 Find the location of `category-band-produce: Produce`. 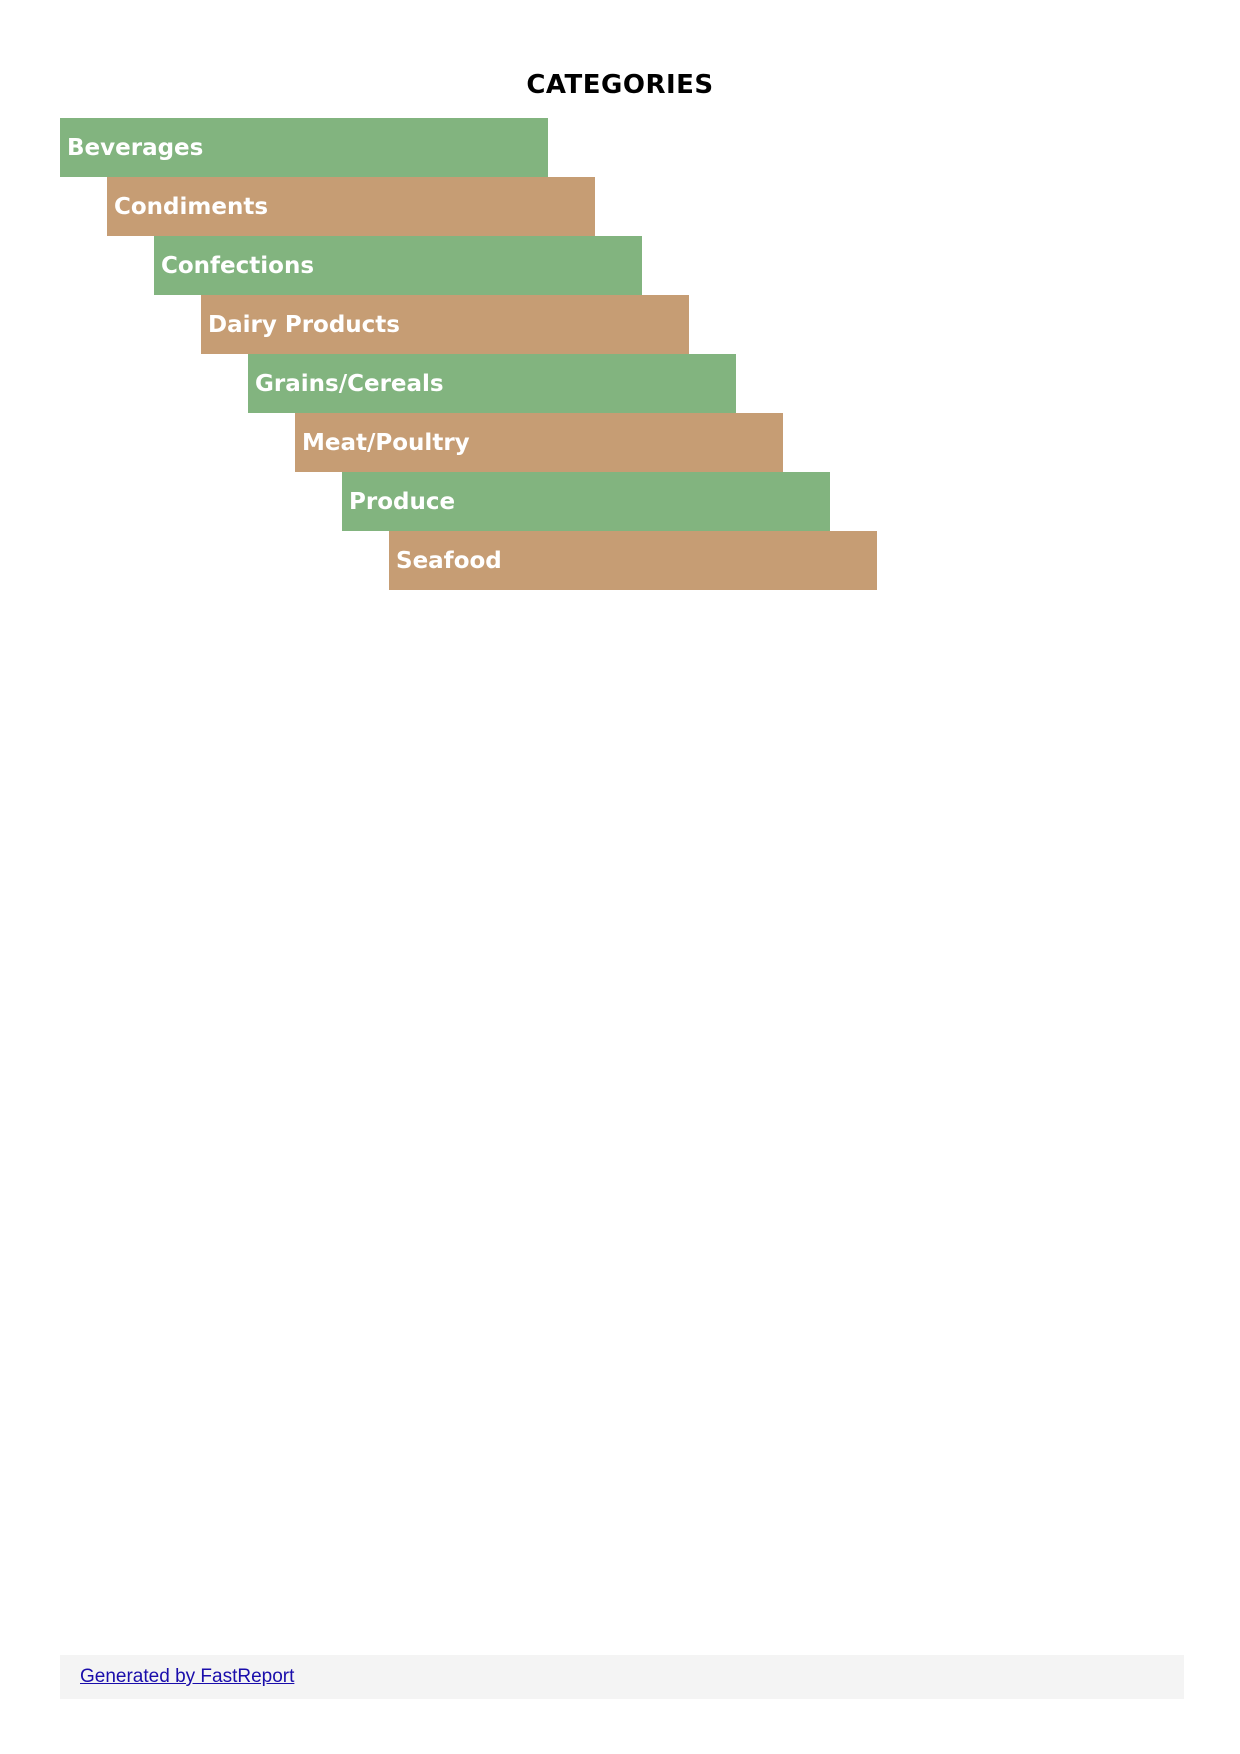

category-band-produce: Produce is located at coordinates (586, 501).